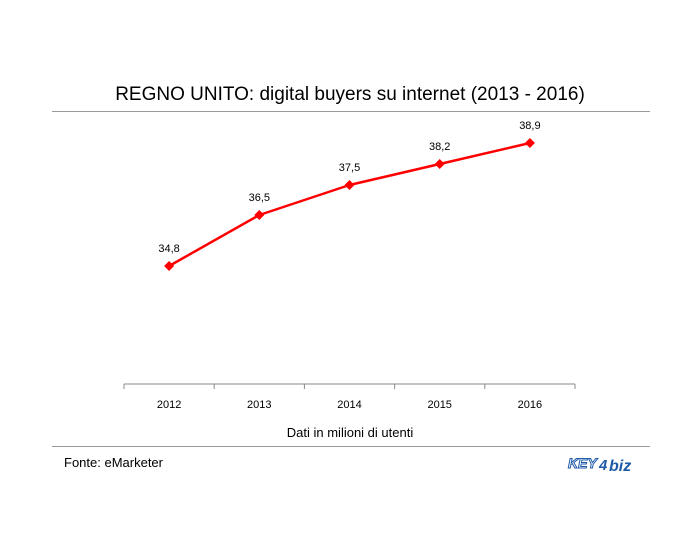  I want to click on data-point-2013, so click(259, 215).